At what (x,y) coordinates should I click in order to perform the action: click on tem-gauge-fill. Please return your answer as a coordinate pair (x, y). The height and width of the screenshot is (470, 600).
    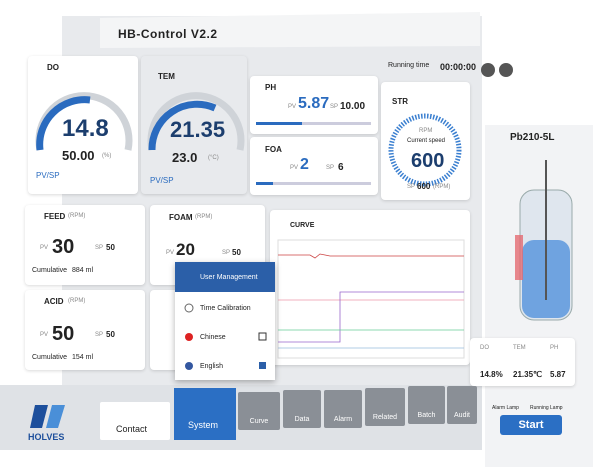
    Looking at the image, I should click on (182, 125).